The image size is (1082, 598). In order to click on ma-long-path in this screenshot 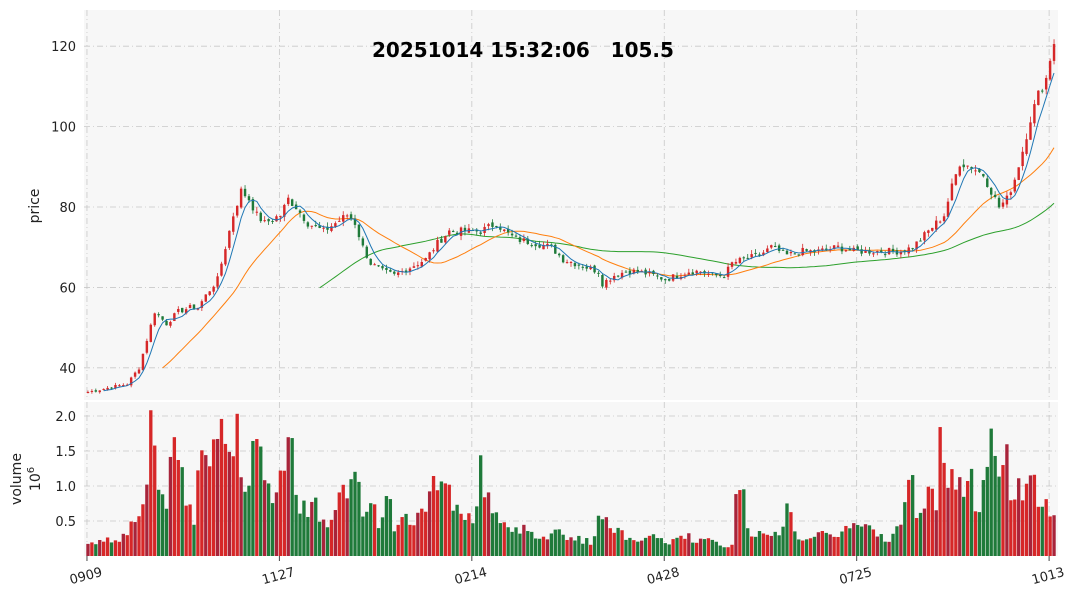, I will do `click(687, 245)`.